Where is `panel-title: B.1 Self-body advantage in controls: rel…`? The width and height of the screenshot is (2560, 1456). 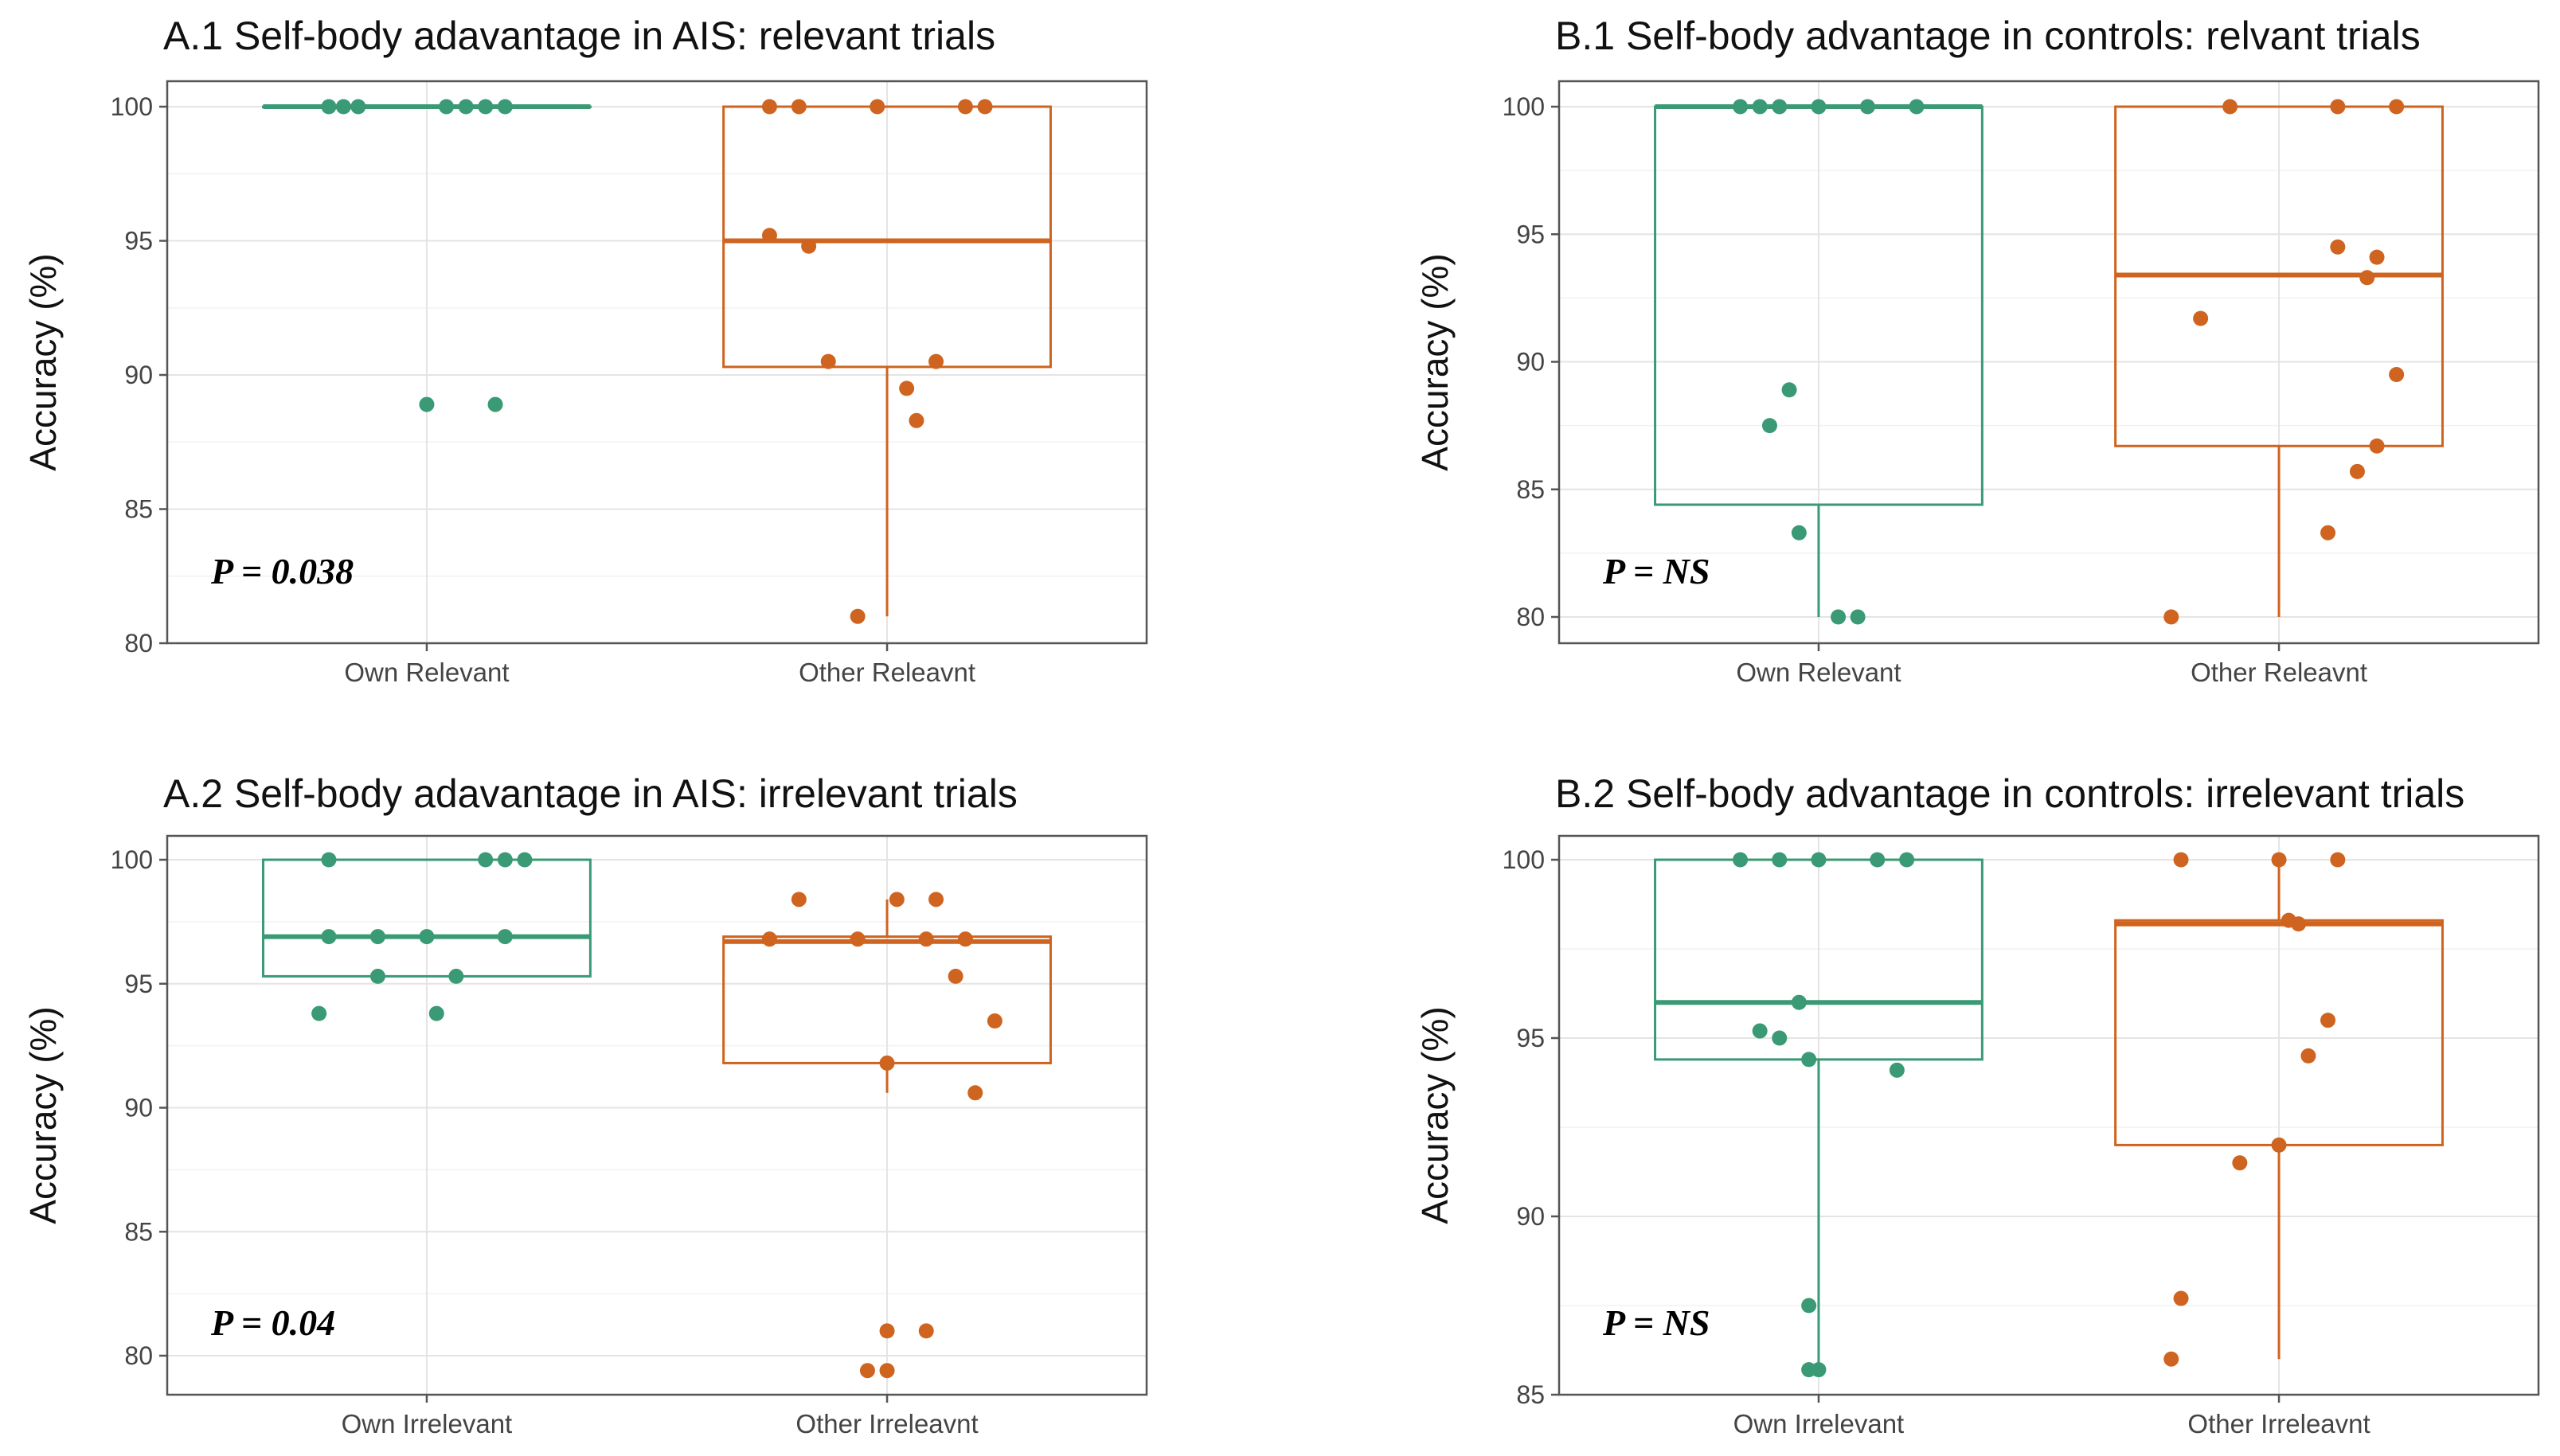
panel-title: B.1 Self-body advantage in controls: rel… is located at coordinates (1988, 36).